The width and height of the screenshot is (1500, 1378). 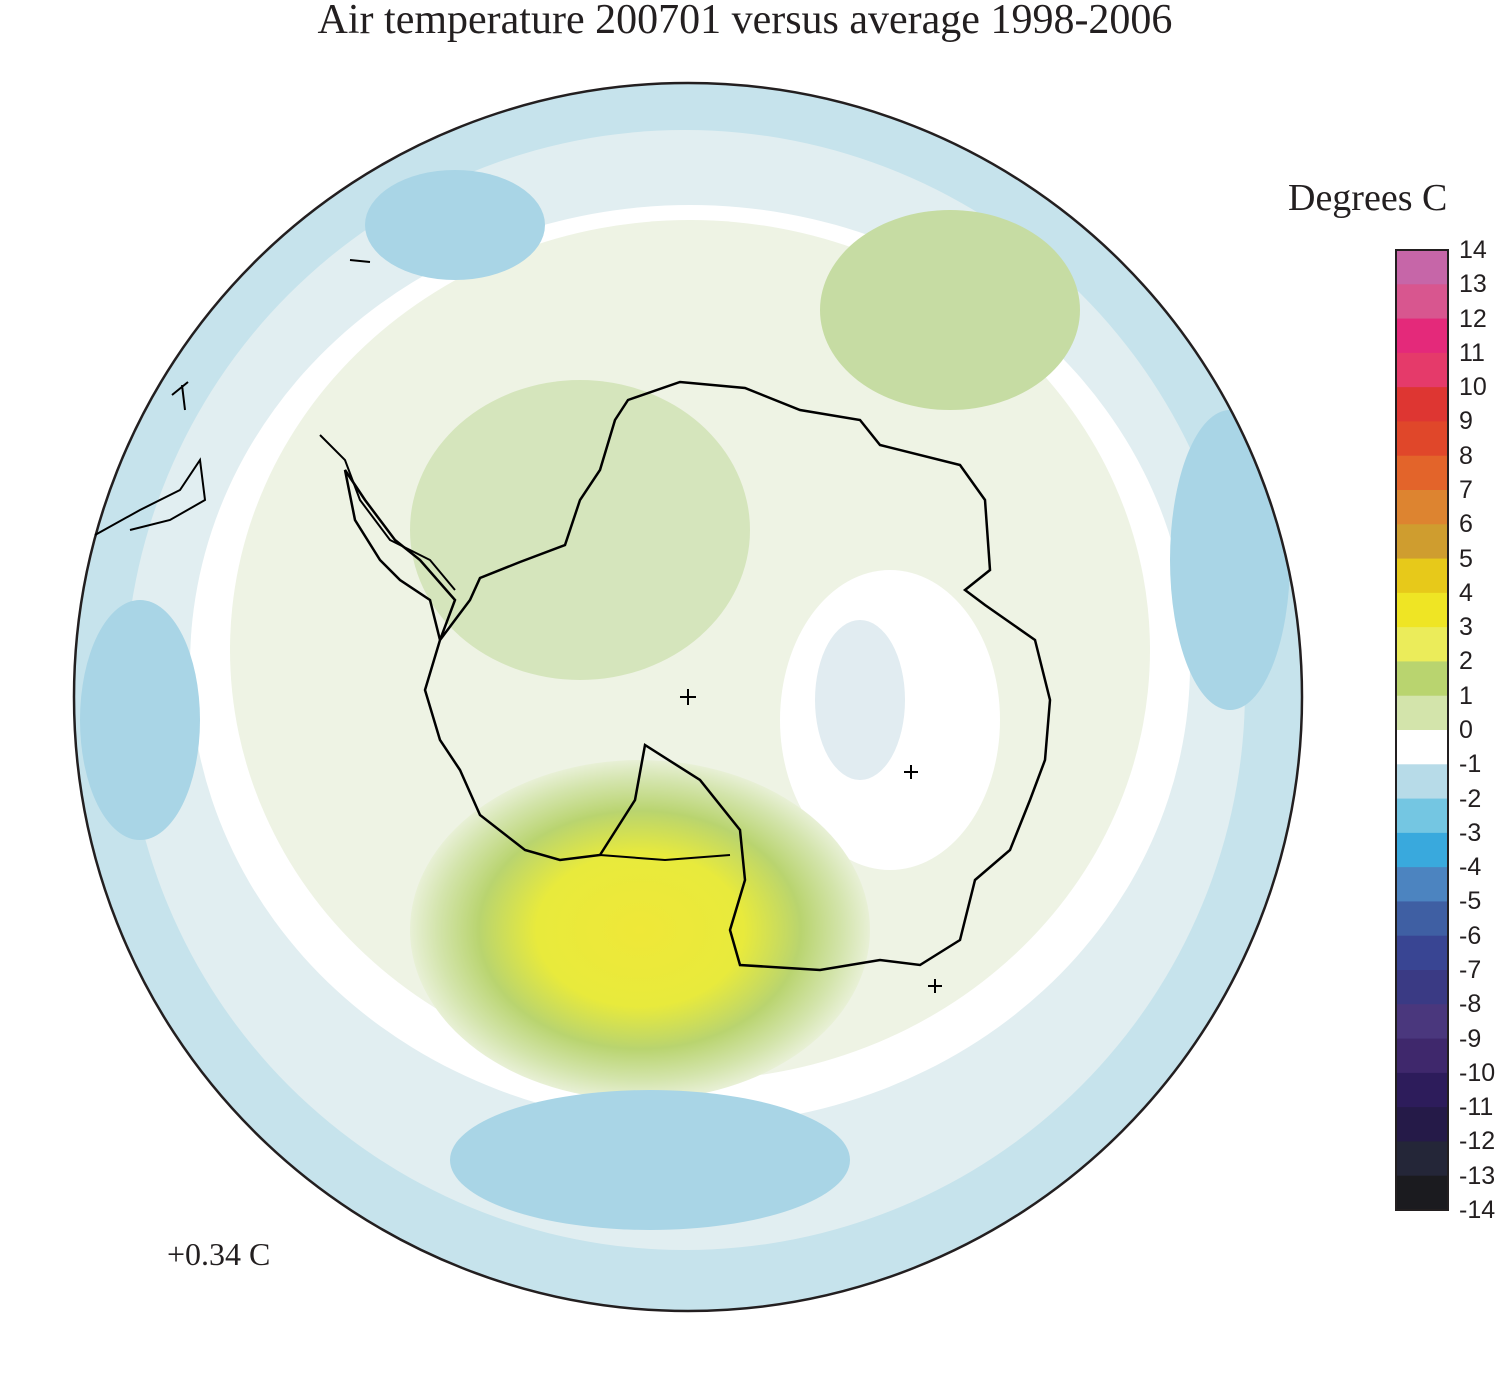 What do you see at coordinates (150, 496) in the screenshot?
I see `south-america-coastline` at bounding box center [150, 496].